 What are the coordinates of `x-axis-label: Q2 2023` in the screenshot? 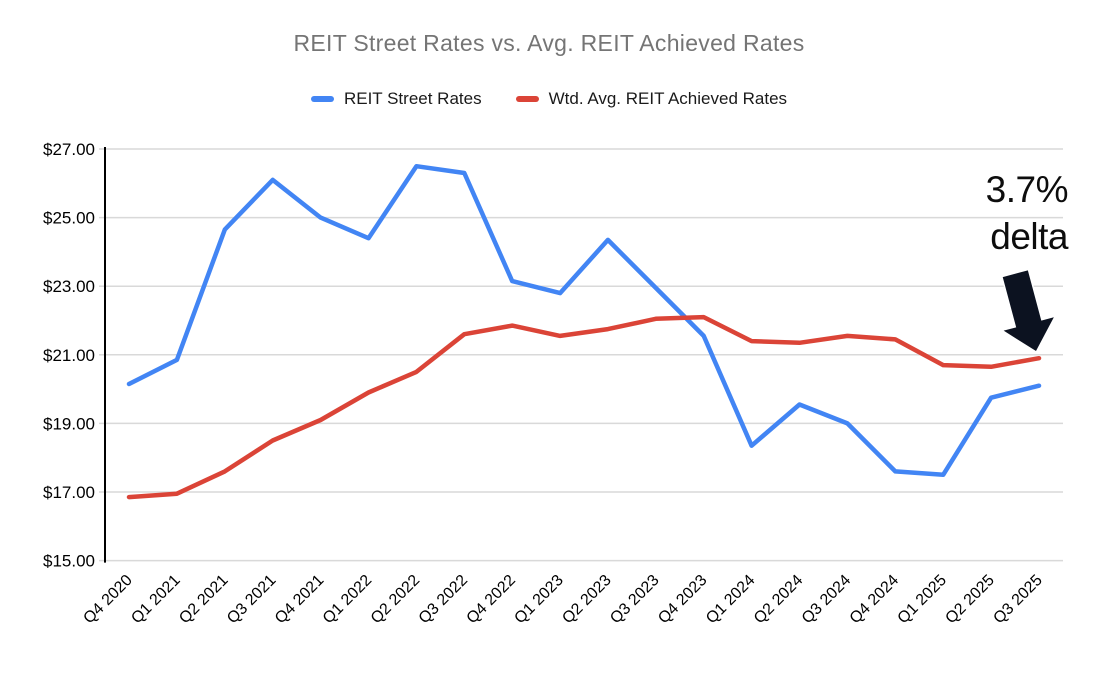 It's located at (586, 599).